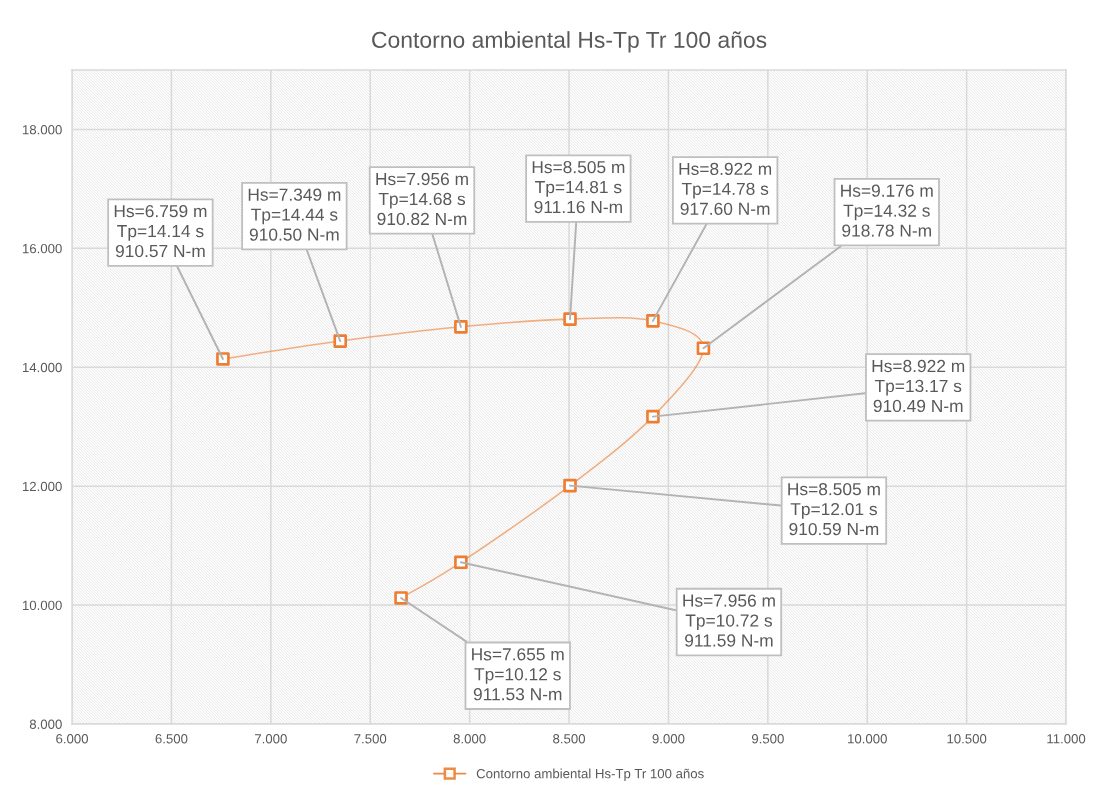  What do you see at coordinates (469, 739) in the screenshot?
I see `x-tick-label: 8.000` at bounding box center [469, 739].